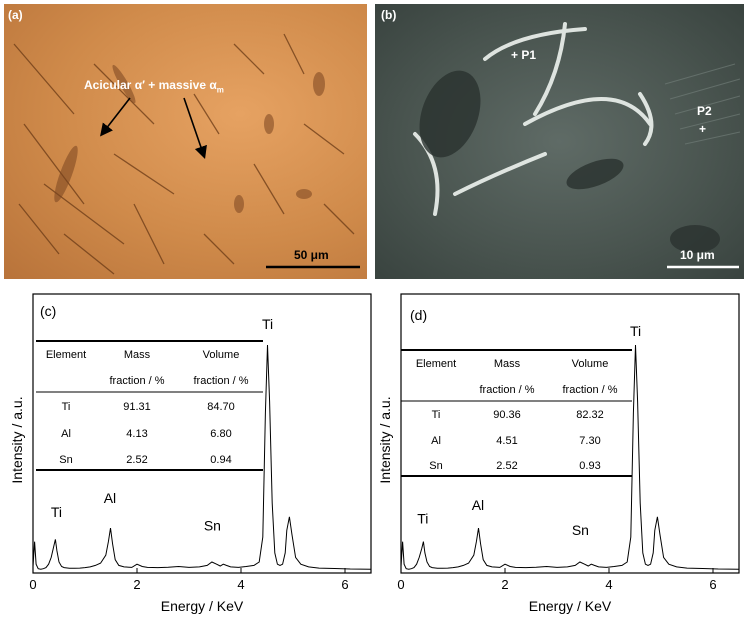  Describe the element at coordinates (221, 407) in the screenshot. I see `table-cell: 84.70` at that location.